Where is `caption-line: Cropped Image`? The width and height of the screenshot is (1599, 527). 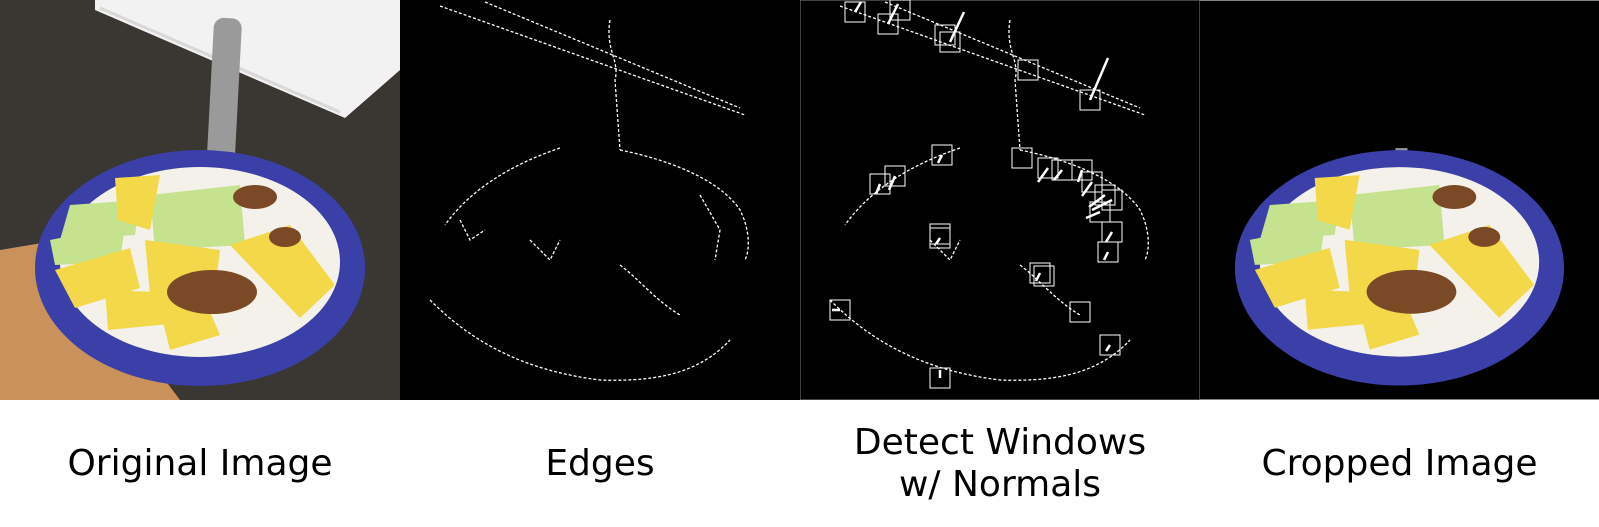 caption-line: Cropped Image is located at coordinates (1399, 463).